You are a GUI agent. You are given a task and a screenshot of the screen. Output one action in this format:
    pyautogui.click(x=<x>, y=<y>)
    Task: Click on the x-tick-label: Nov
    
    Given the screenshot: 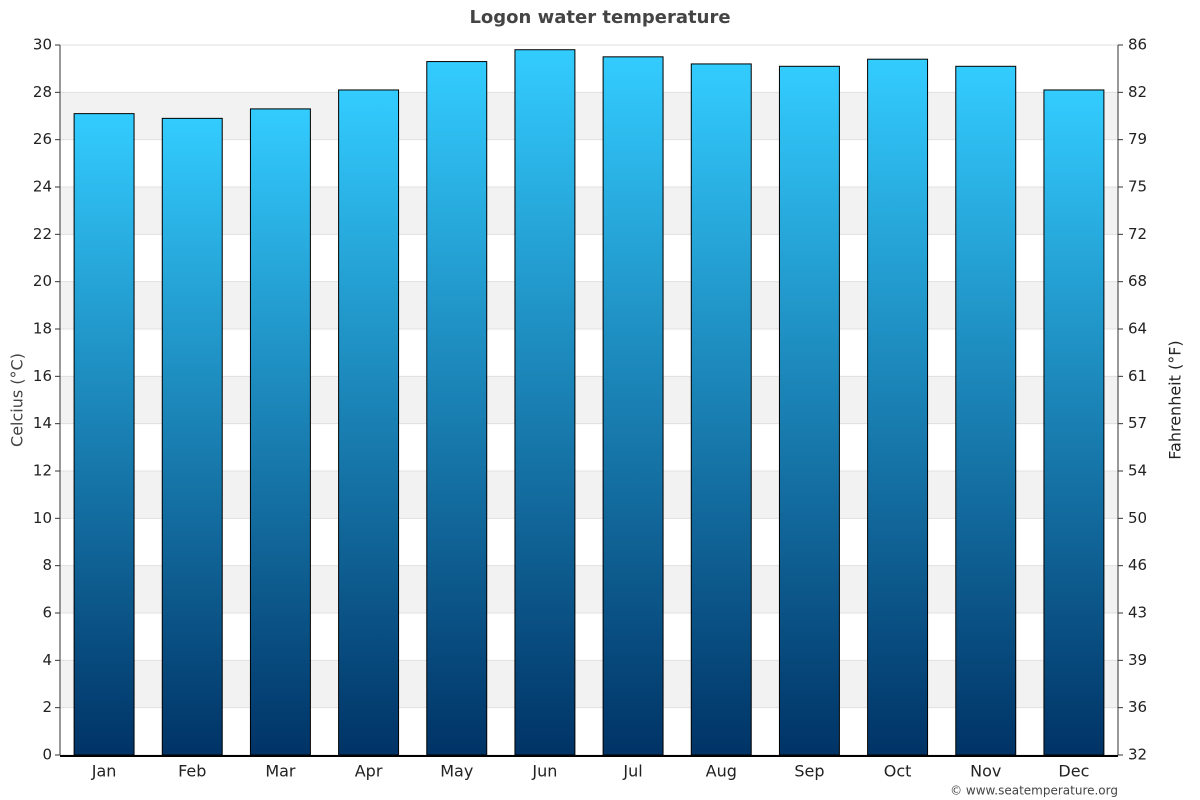 What is the action you would take?
    pyautogui.click(x=985, y=771)
    